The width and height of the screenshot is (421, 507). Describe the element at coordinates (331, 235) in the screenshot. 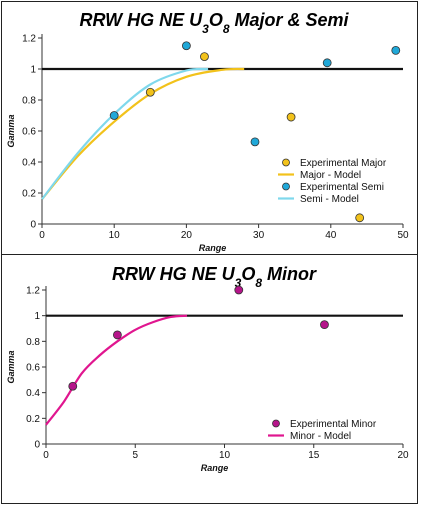

I see `x-tick-label: 40` at that location.